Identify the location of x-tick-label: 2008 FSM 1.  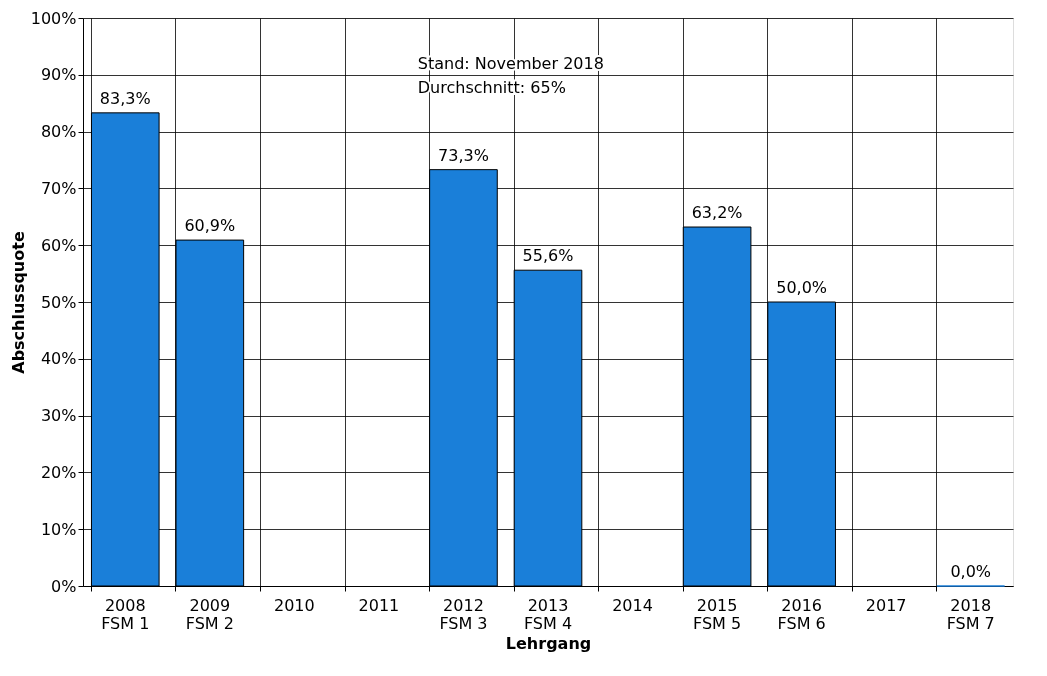
(125, 614).